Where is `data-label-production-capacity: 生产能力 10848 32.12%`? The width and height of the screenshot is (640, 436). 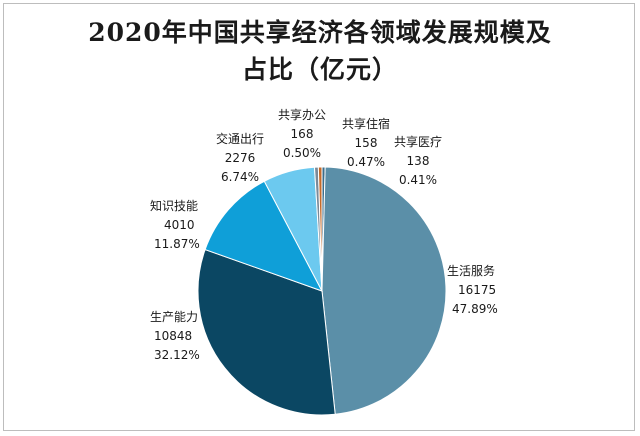
data-label-production-capacity: 生产能力 10848 32.12% is located at coordinates (175, 336).